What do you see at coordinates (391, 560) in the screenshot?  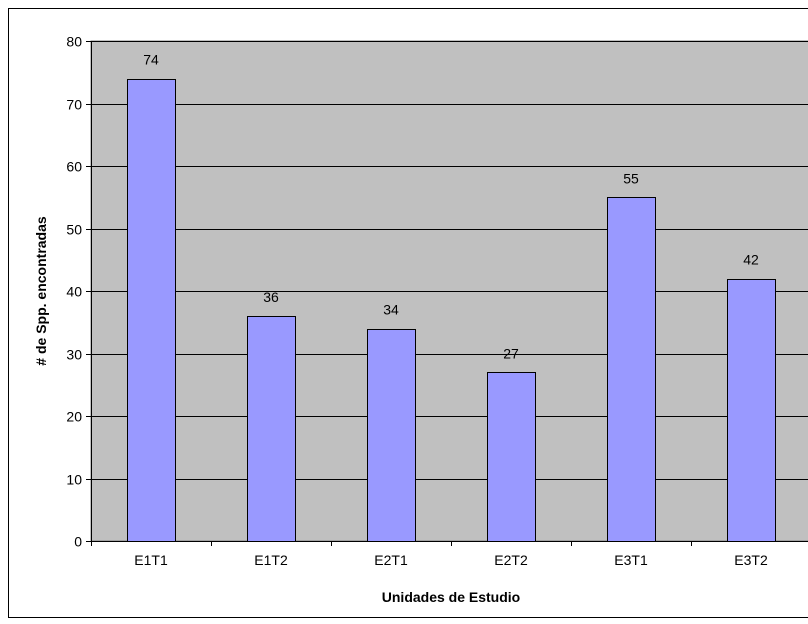 I see `x-tick-label-e2t1: E2T1` at bounding box center [391, 560].